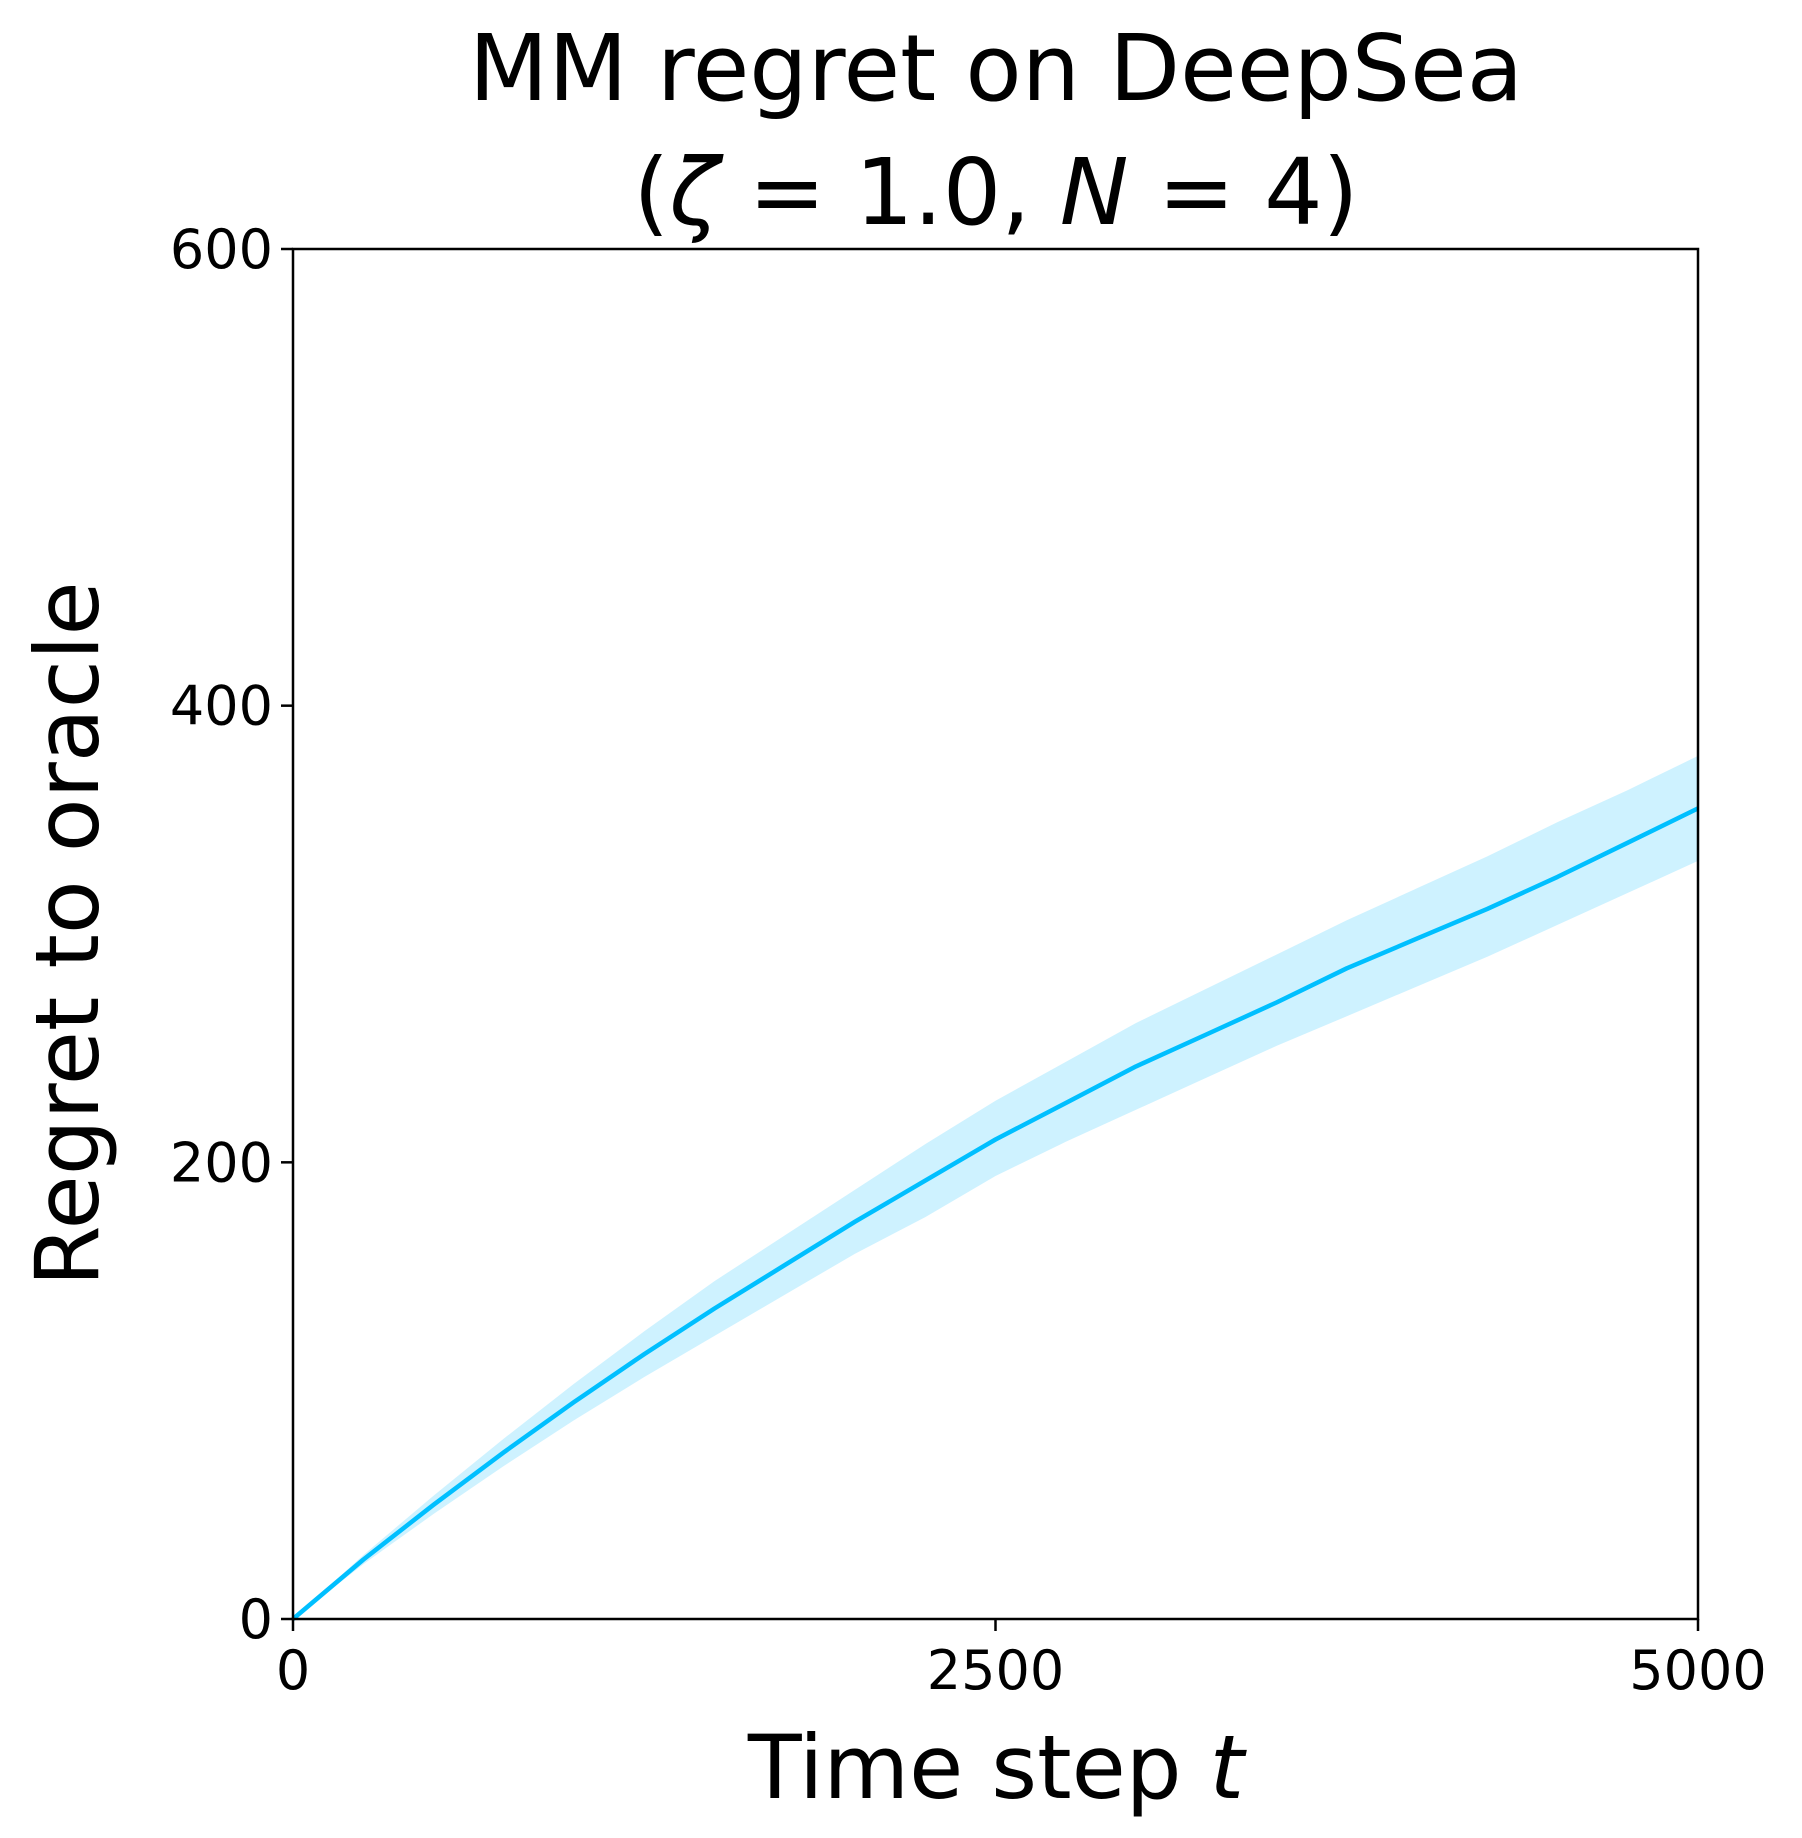  I want to click on subtitle-zeta-symbol: ζ, so click(696, 192).